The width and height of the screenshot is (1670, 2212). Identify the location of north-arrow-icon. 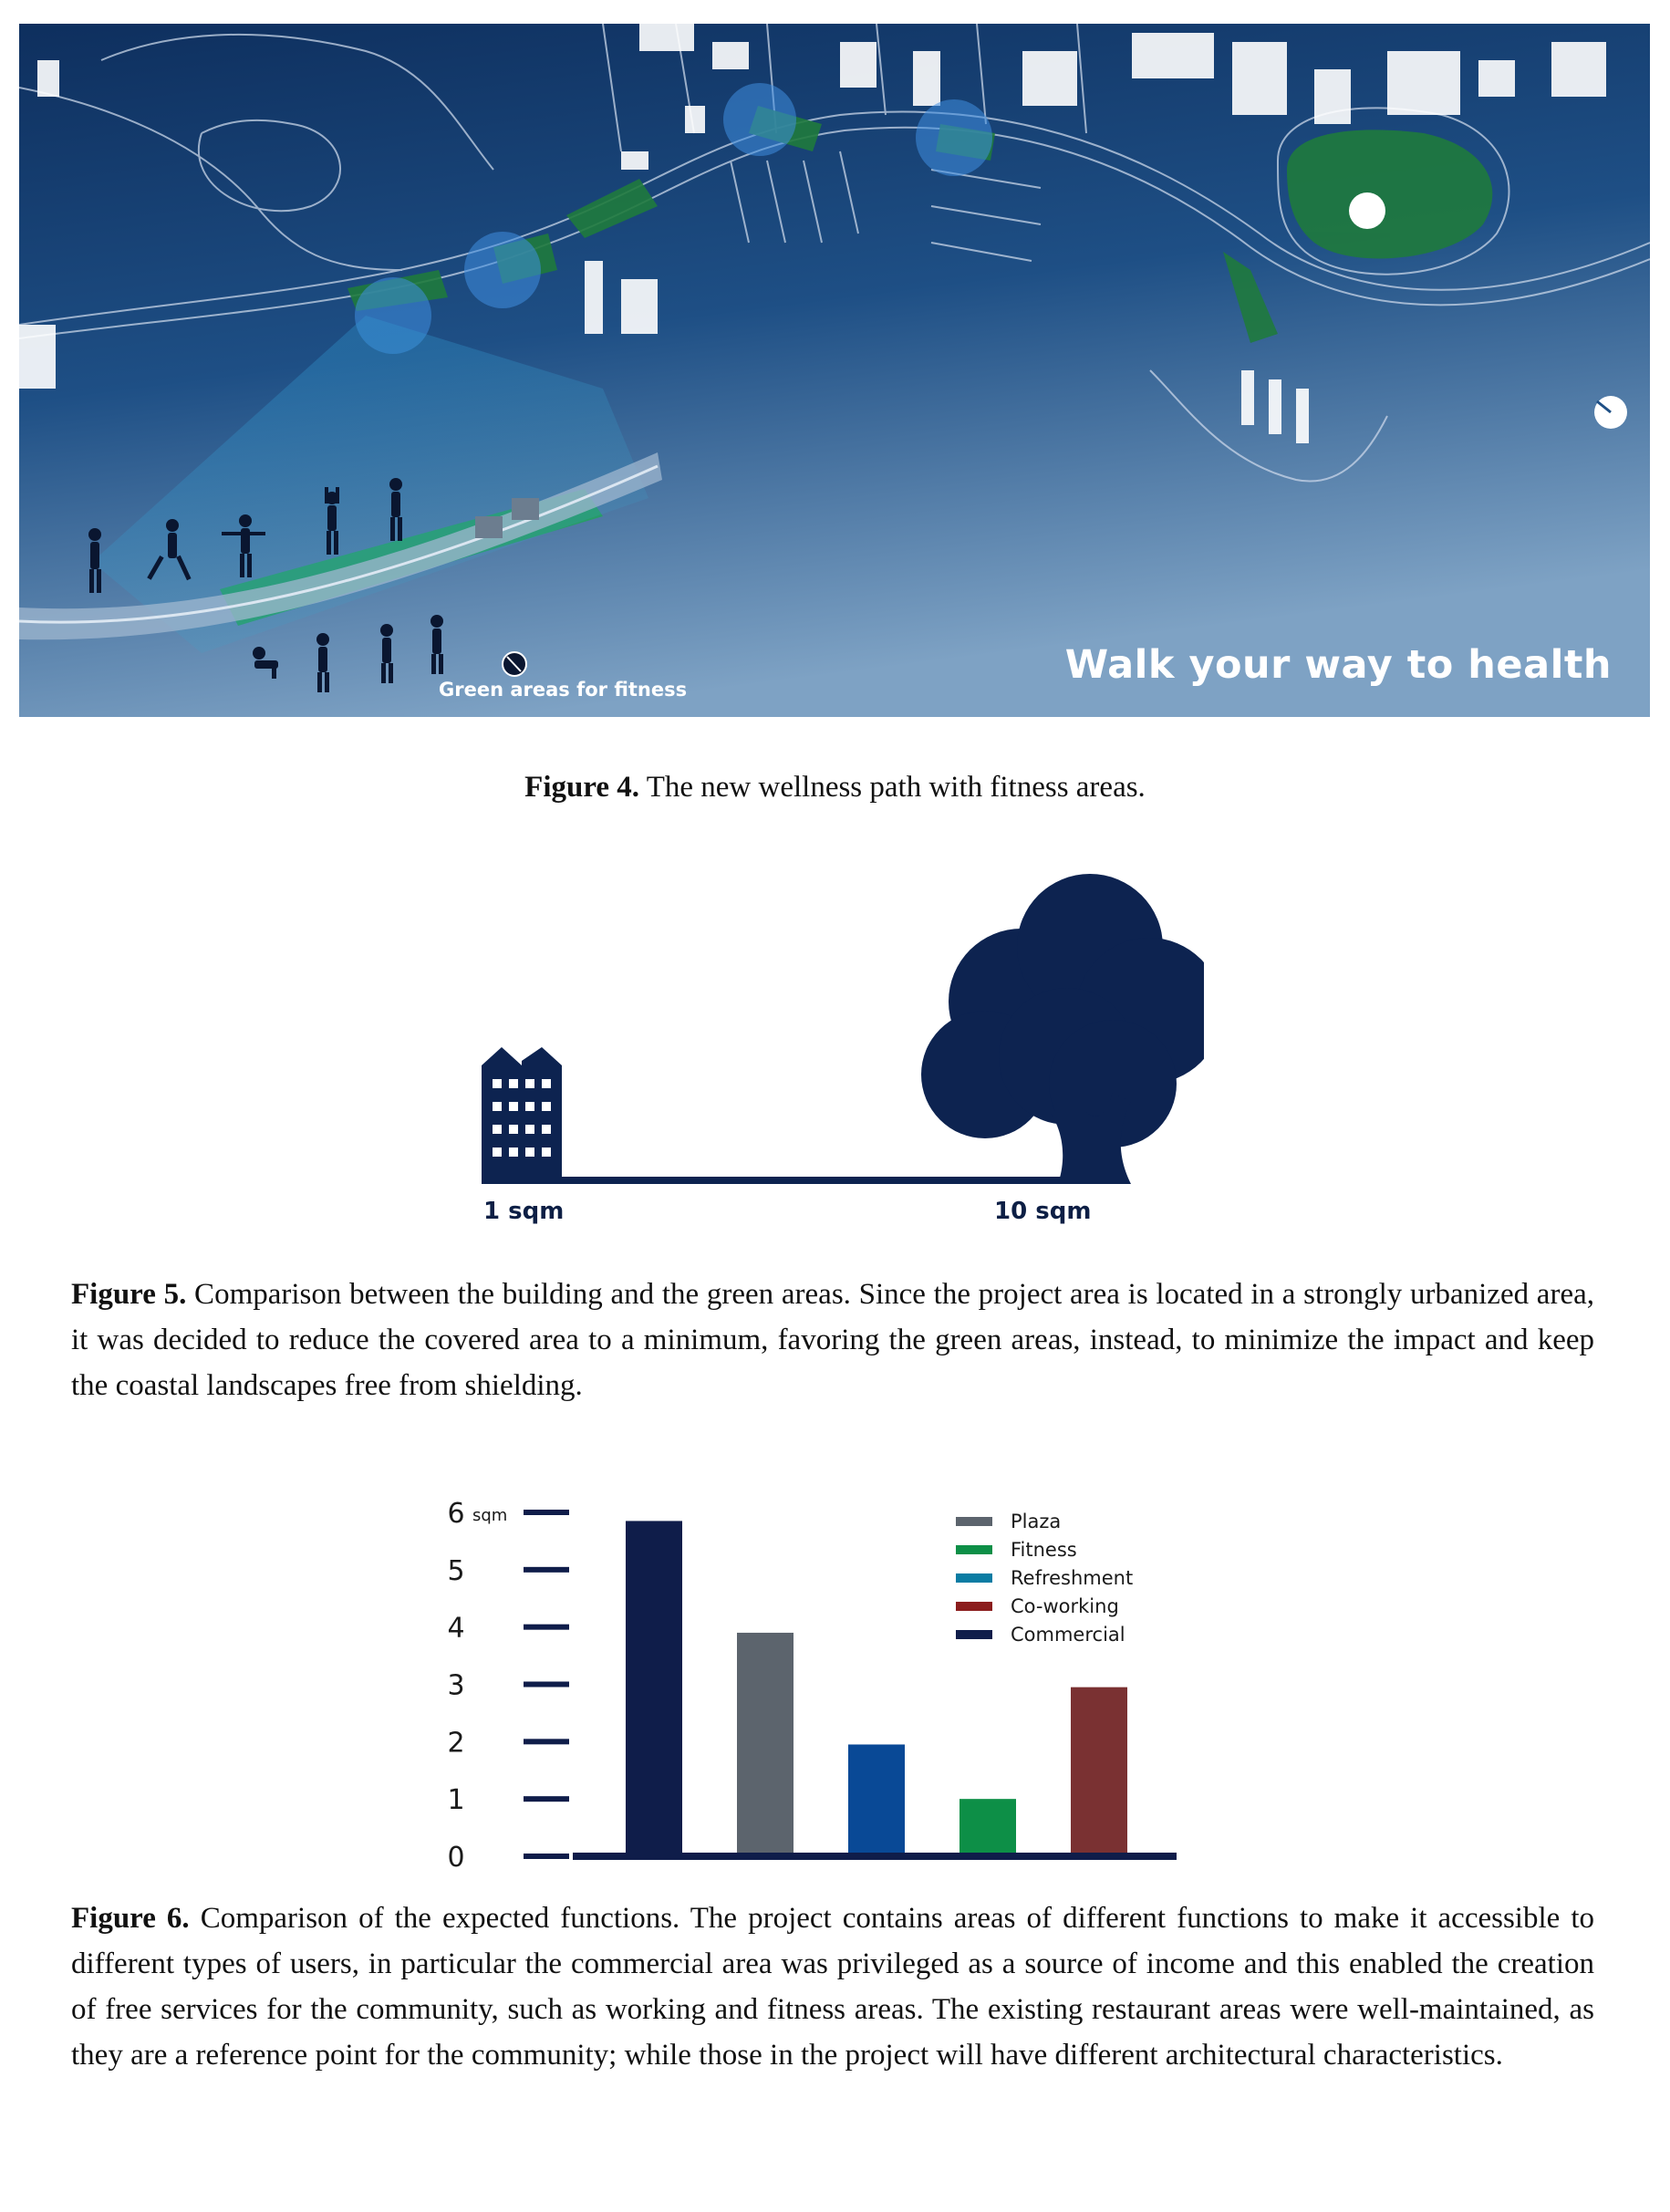
(1610, 412).